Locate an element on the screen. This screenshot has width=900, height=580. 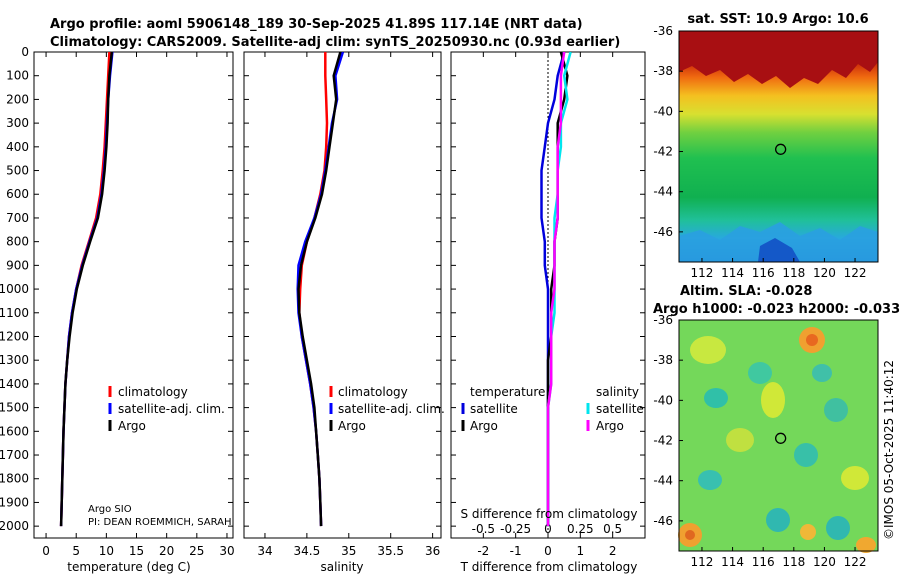
salinity-legend: climatology satellite-adj. clim. Argo is located at coordinates (387, 409).